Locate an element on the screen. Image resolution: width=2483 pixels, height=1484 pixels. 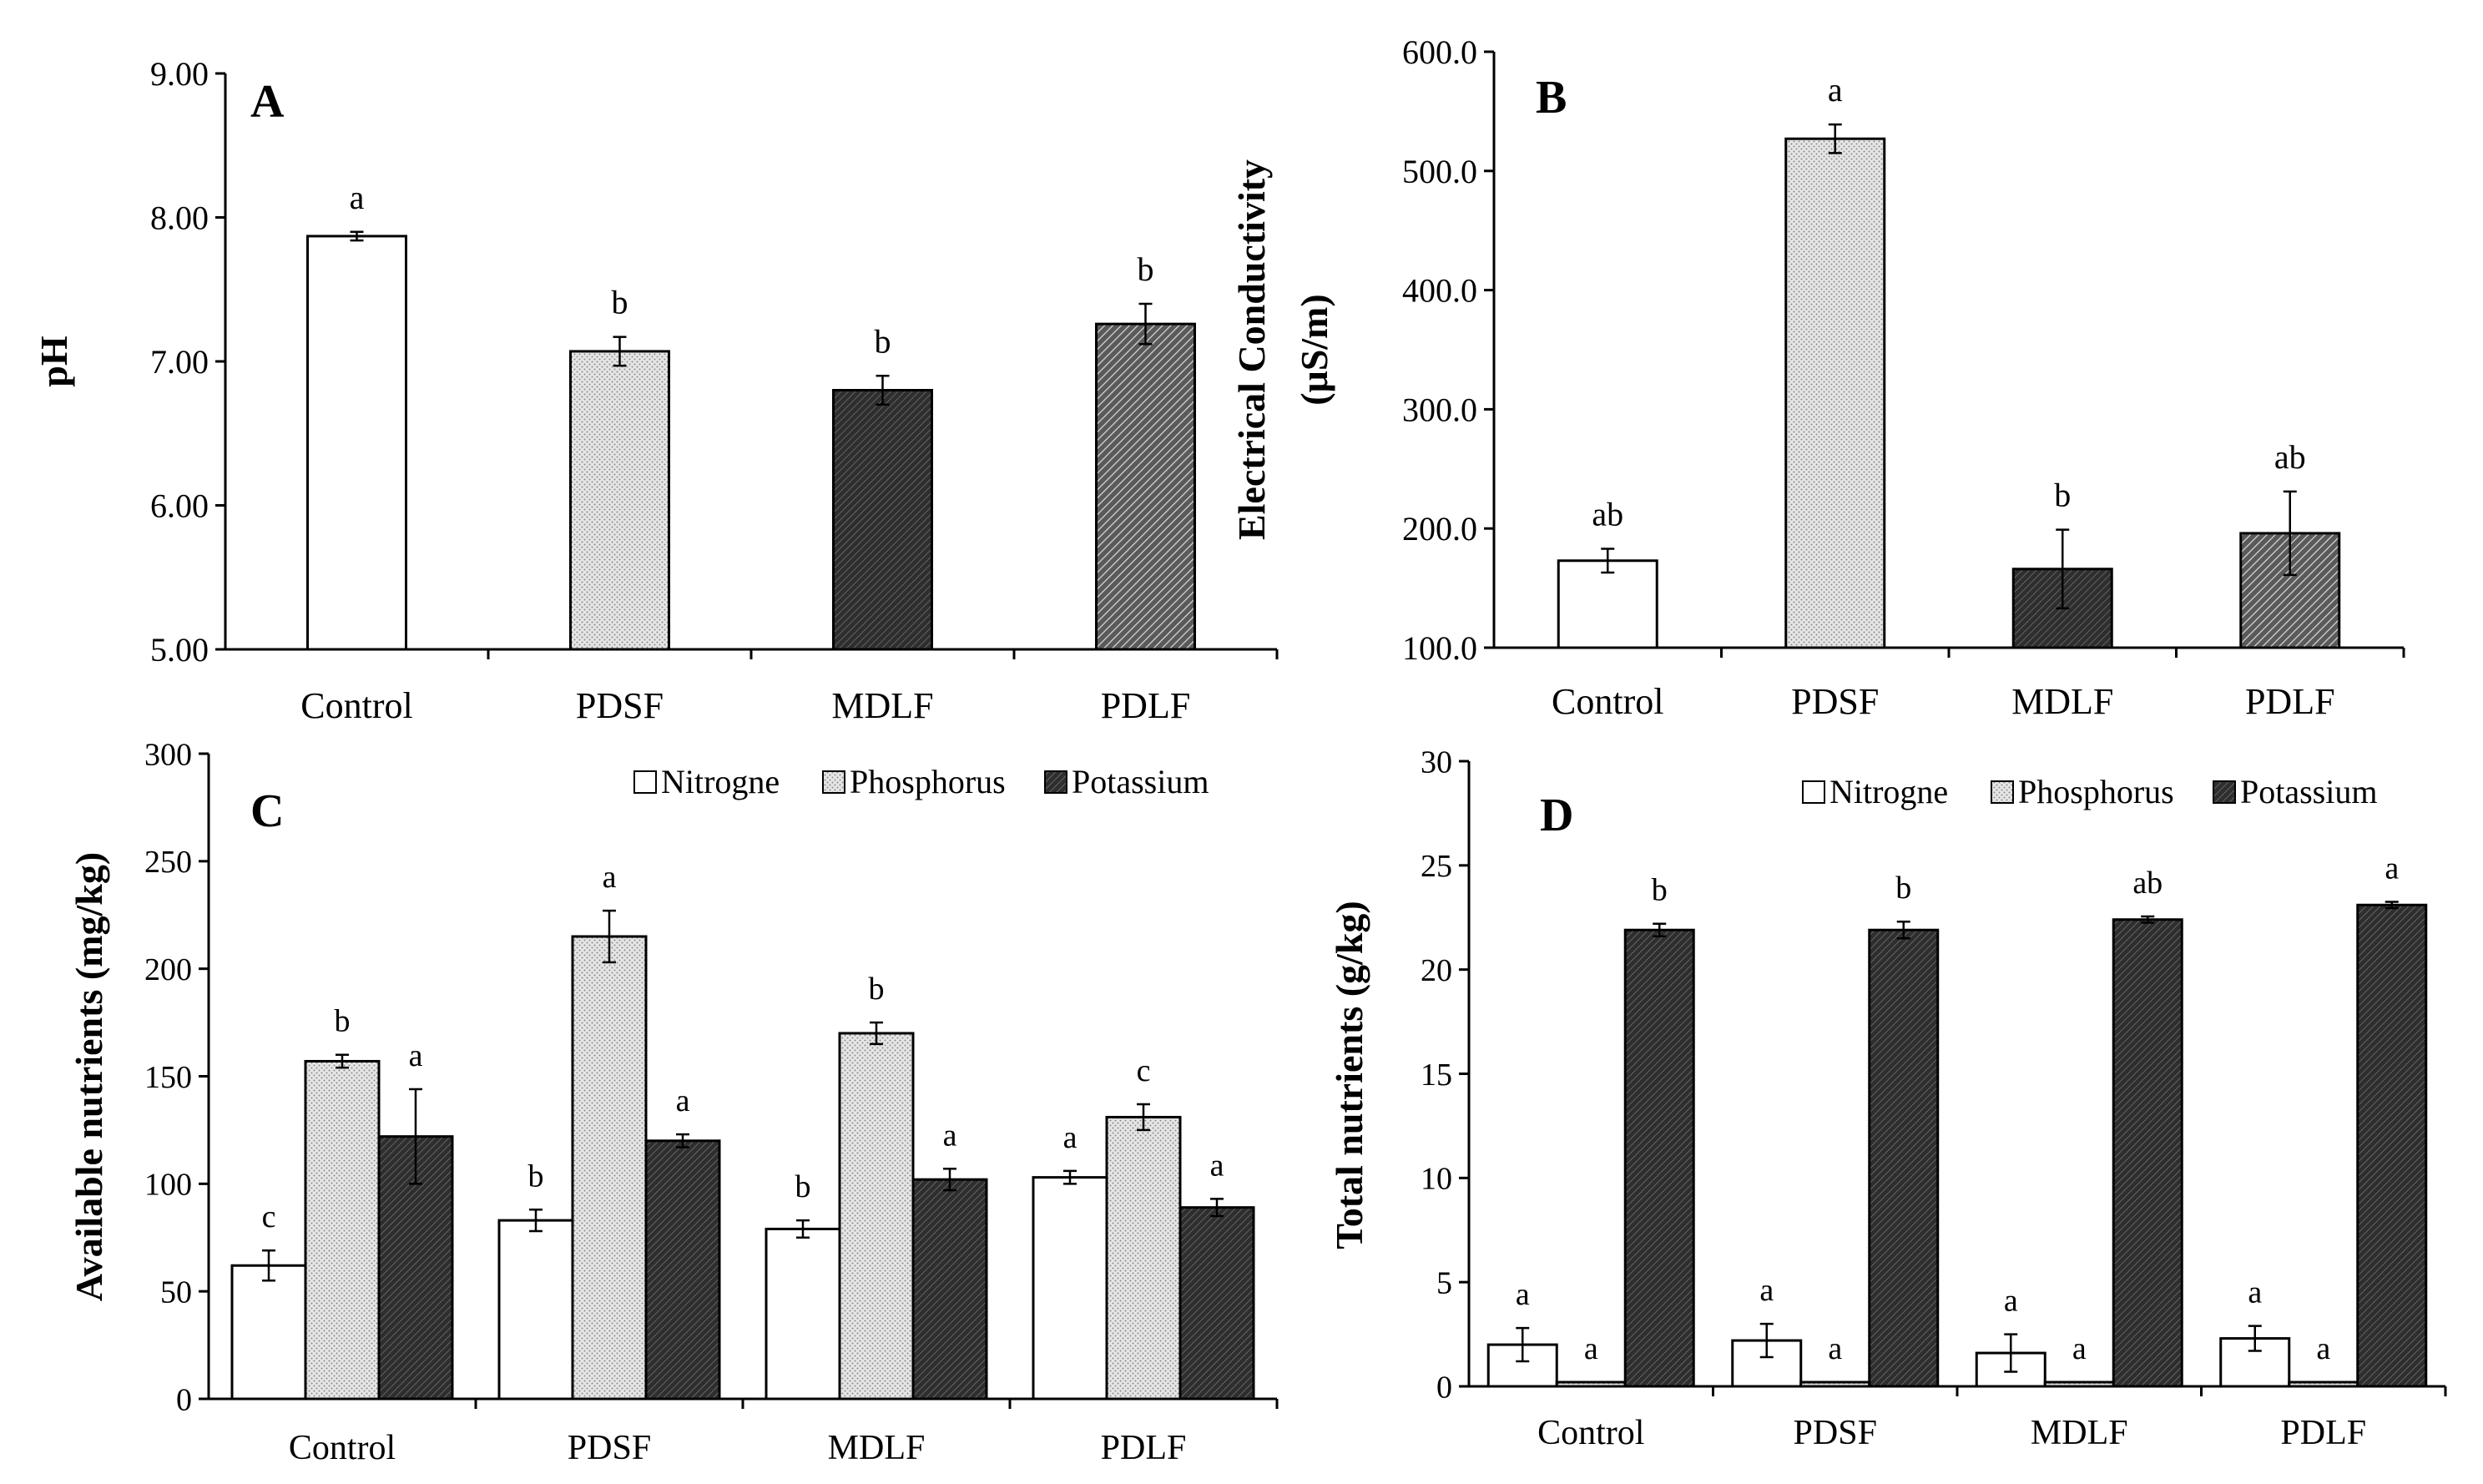
panel-A-label: A is located at coordinates (267, 102).